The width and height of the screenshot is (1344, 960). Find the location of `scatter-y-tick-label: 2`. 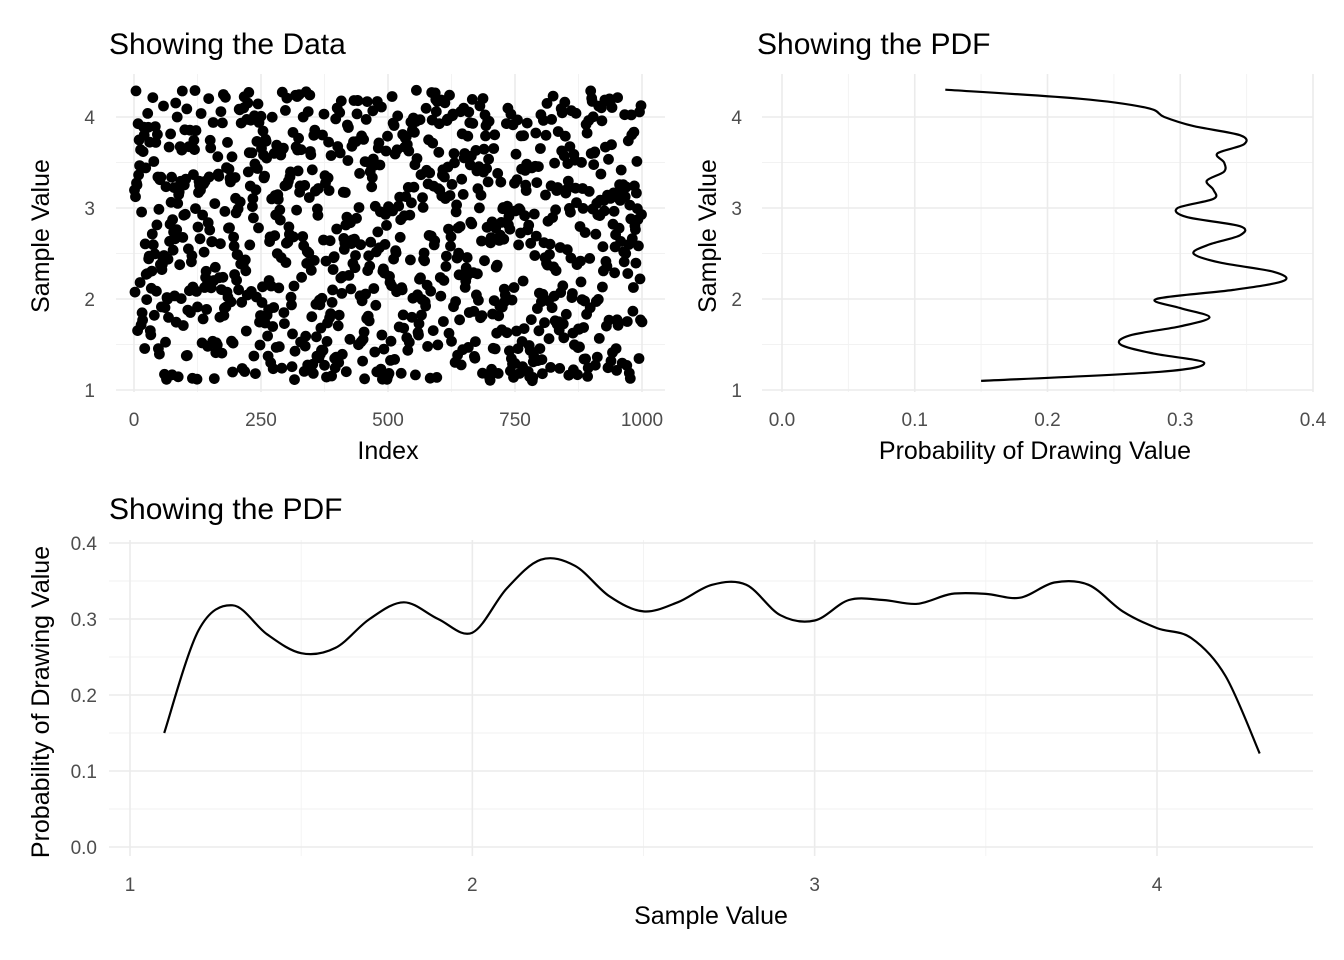

scatter-y-tick-label: 2 is located at coordinates (89, 300).